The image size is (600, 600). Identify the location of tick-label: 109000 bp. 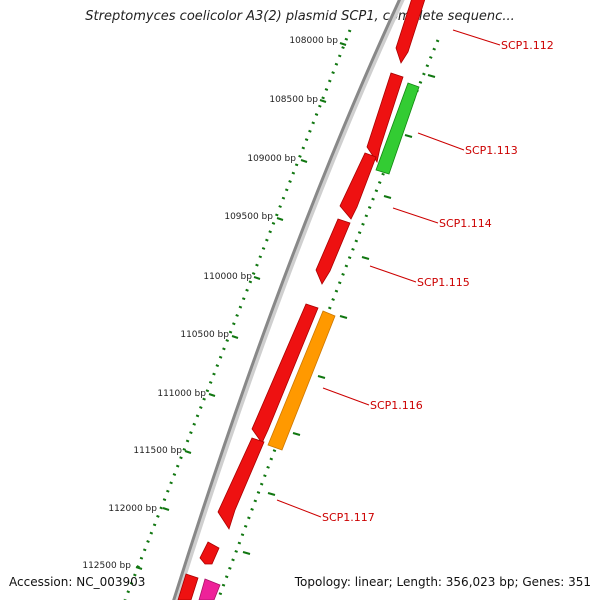
(271, 159).